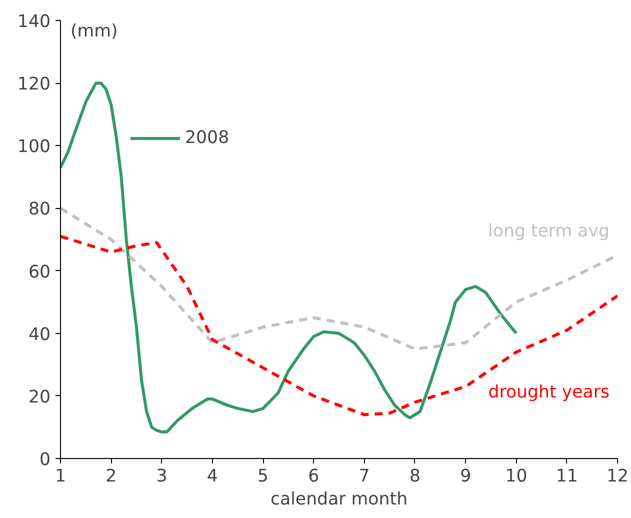 This screenshot has height=518, width=631. Describe the element at coordinates (39, 334) in the screenshot. I see `y-tick-label: 40` at that location.